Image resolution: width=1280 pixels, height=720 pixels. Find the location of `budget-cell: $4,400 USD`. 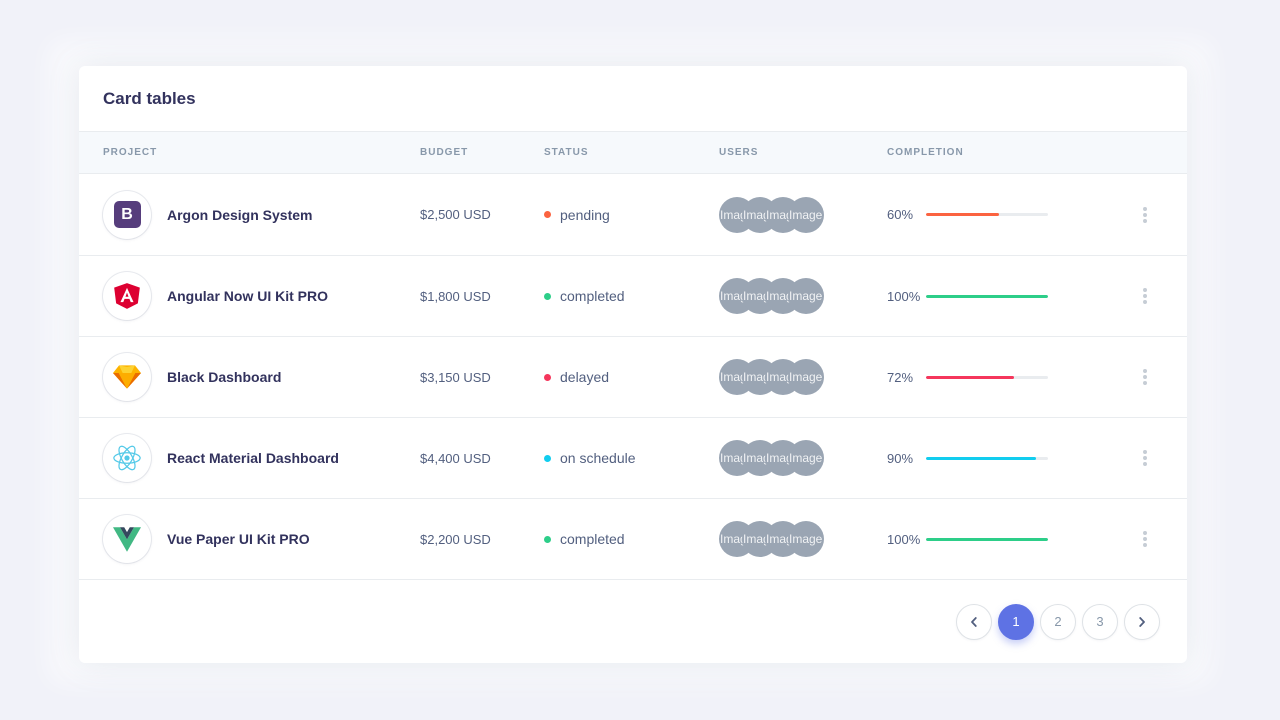

budget-cell: $4,400 USD is located at coordinates (455, 458).